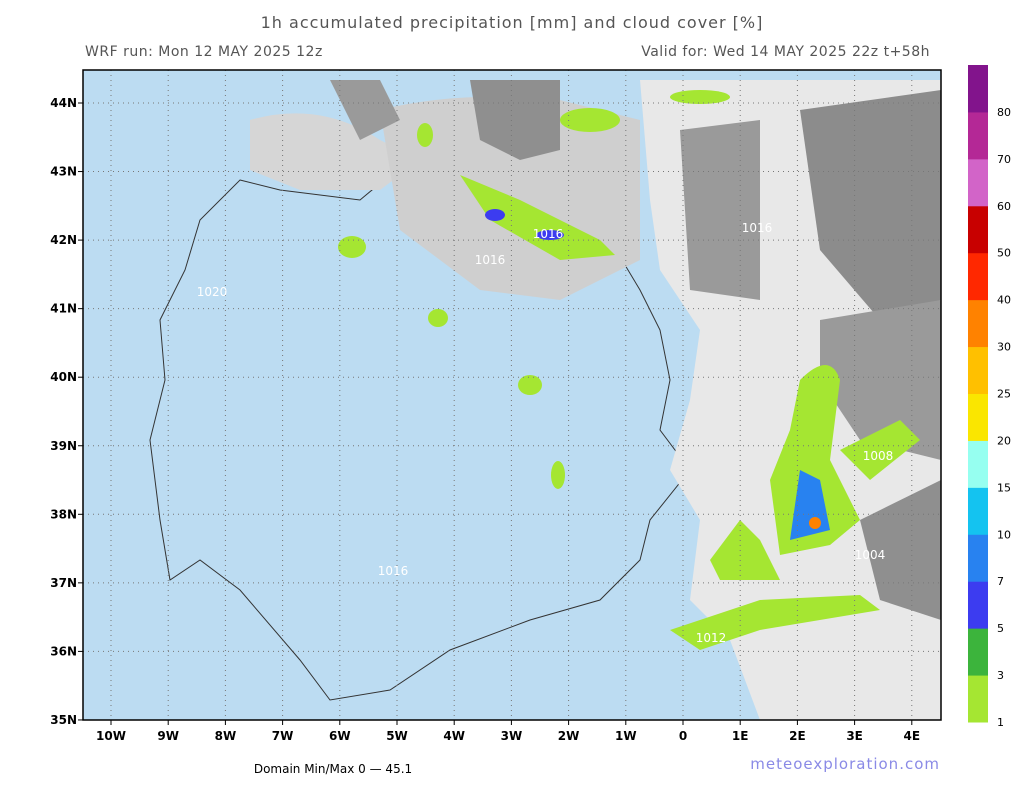 This screenshot has width=1024, height=791. What do you see at coordinates (397, 736) in the screenshot?
I see `x-tick-label: 5W` at bounding box center [397, 736].